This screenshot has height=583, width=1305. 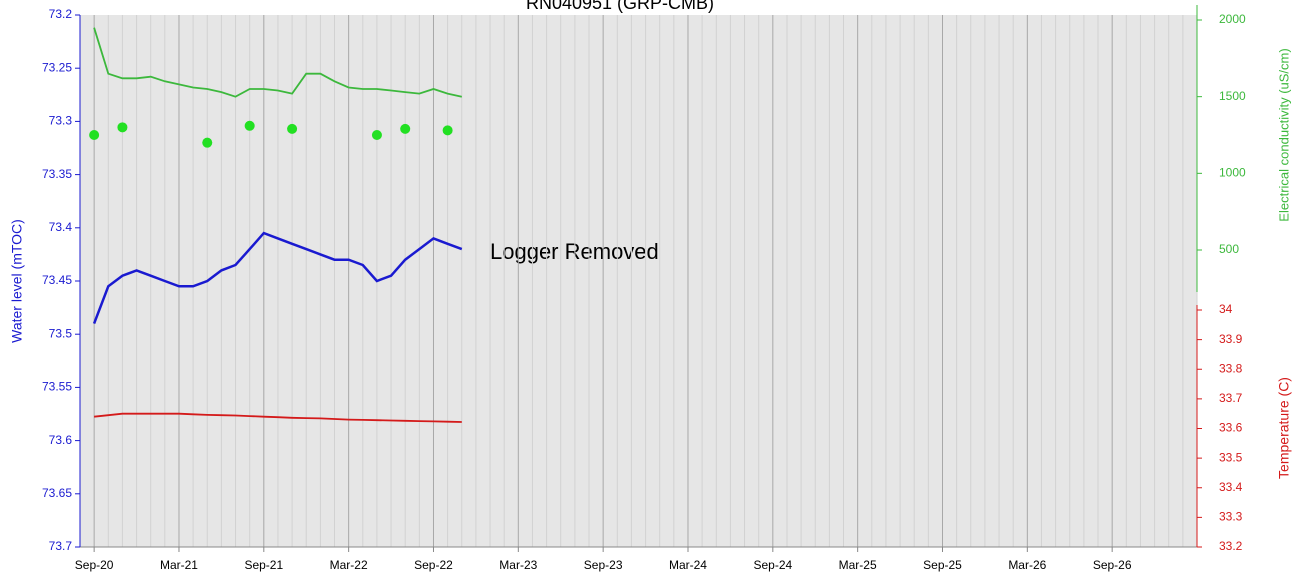 What do you see at coordinates (603, 565) in the screenshot?
I see `x-tick-label: Sep-23` at bounding box center [603, 565].